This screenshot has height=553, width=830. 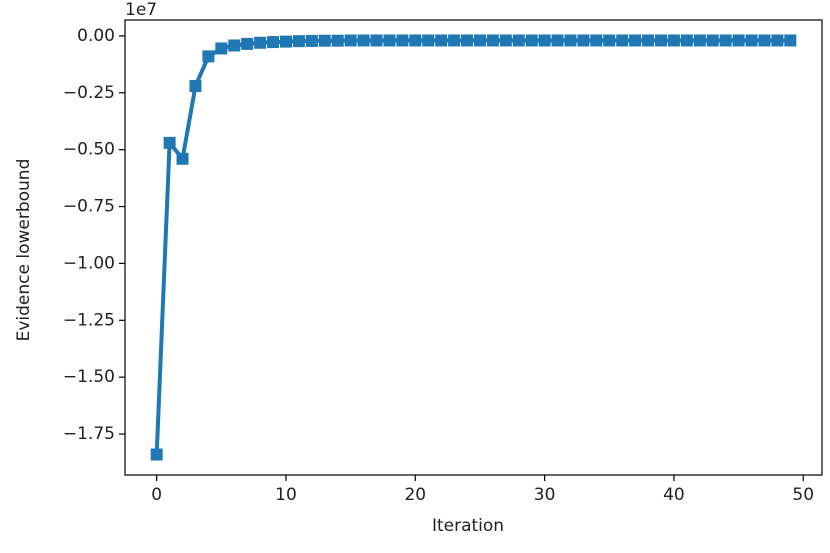 What do you see at coordinates (415, 495) in the screenshot?
I see `x-tick-label: 20` at bounding box center [415, 495].